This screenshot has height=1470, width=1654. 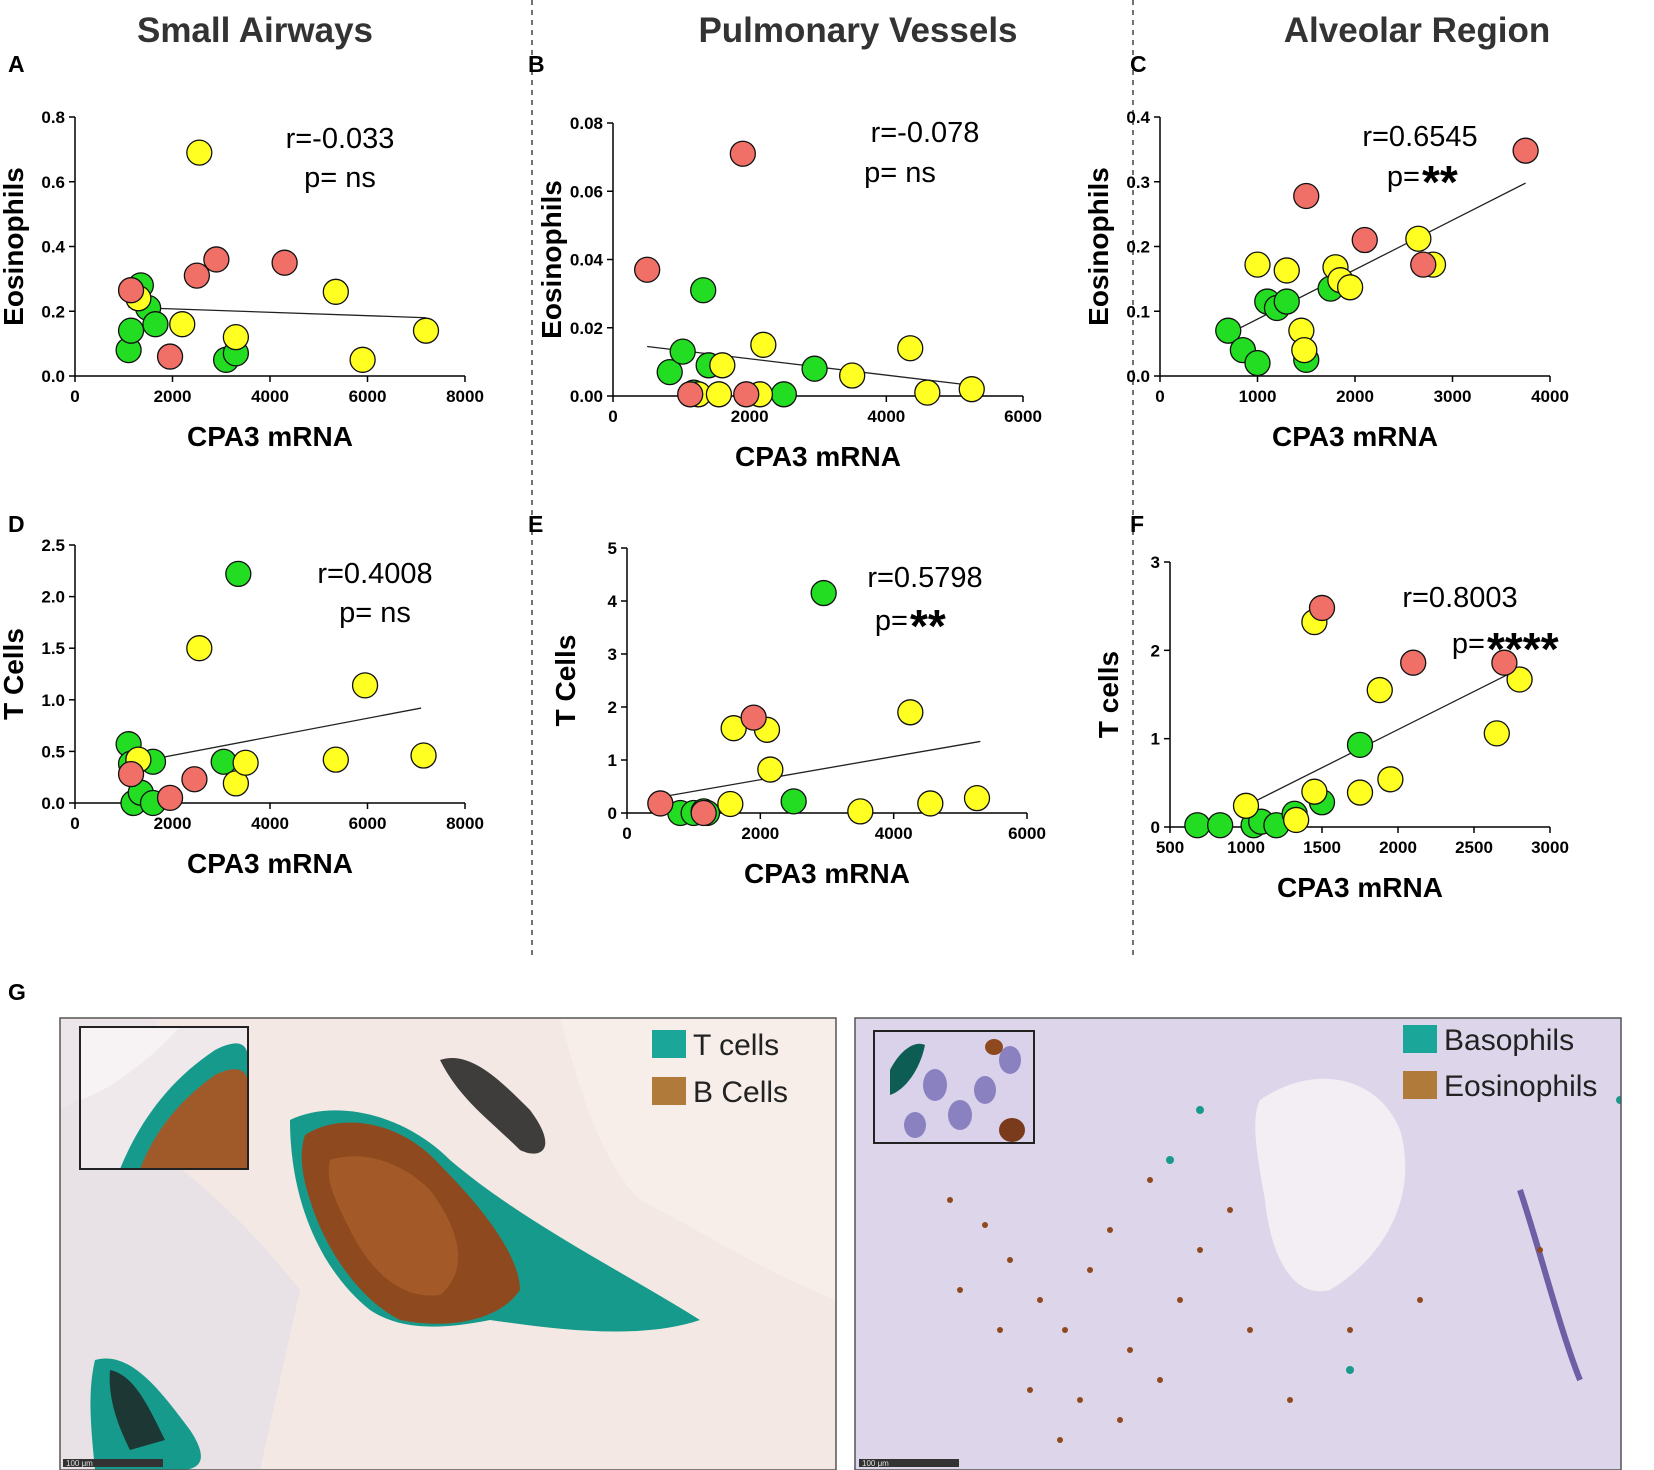 What do you see at coordinates (1138, 311) in the screenshot?
I see `y-tick-label: 0.1` at bounding box center [1138, 311].